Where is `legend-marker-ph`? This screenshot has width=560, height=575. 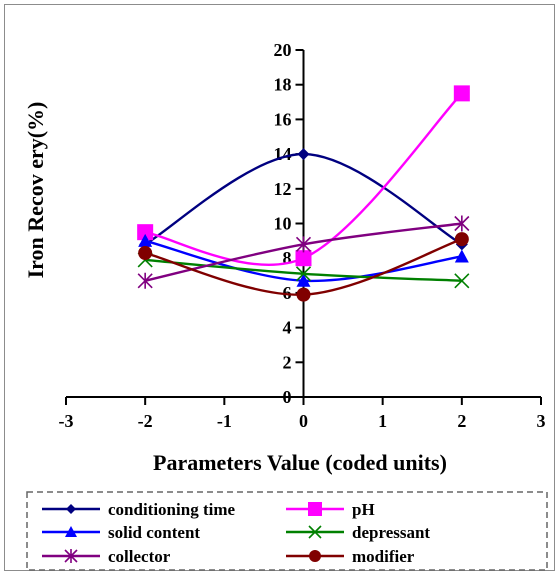
legend-marker-ph is located at coordinates (315, 509).